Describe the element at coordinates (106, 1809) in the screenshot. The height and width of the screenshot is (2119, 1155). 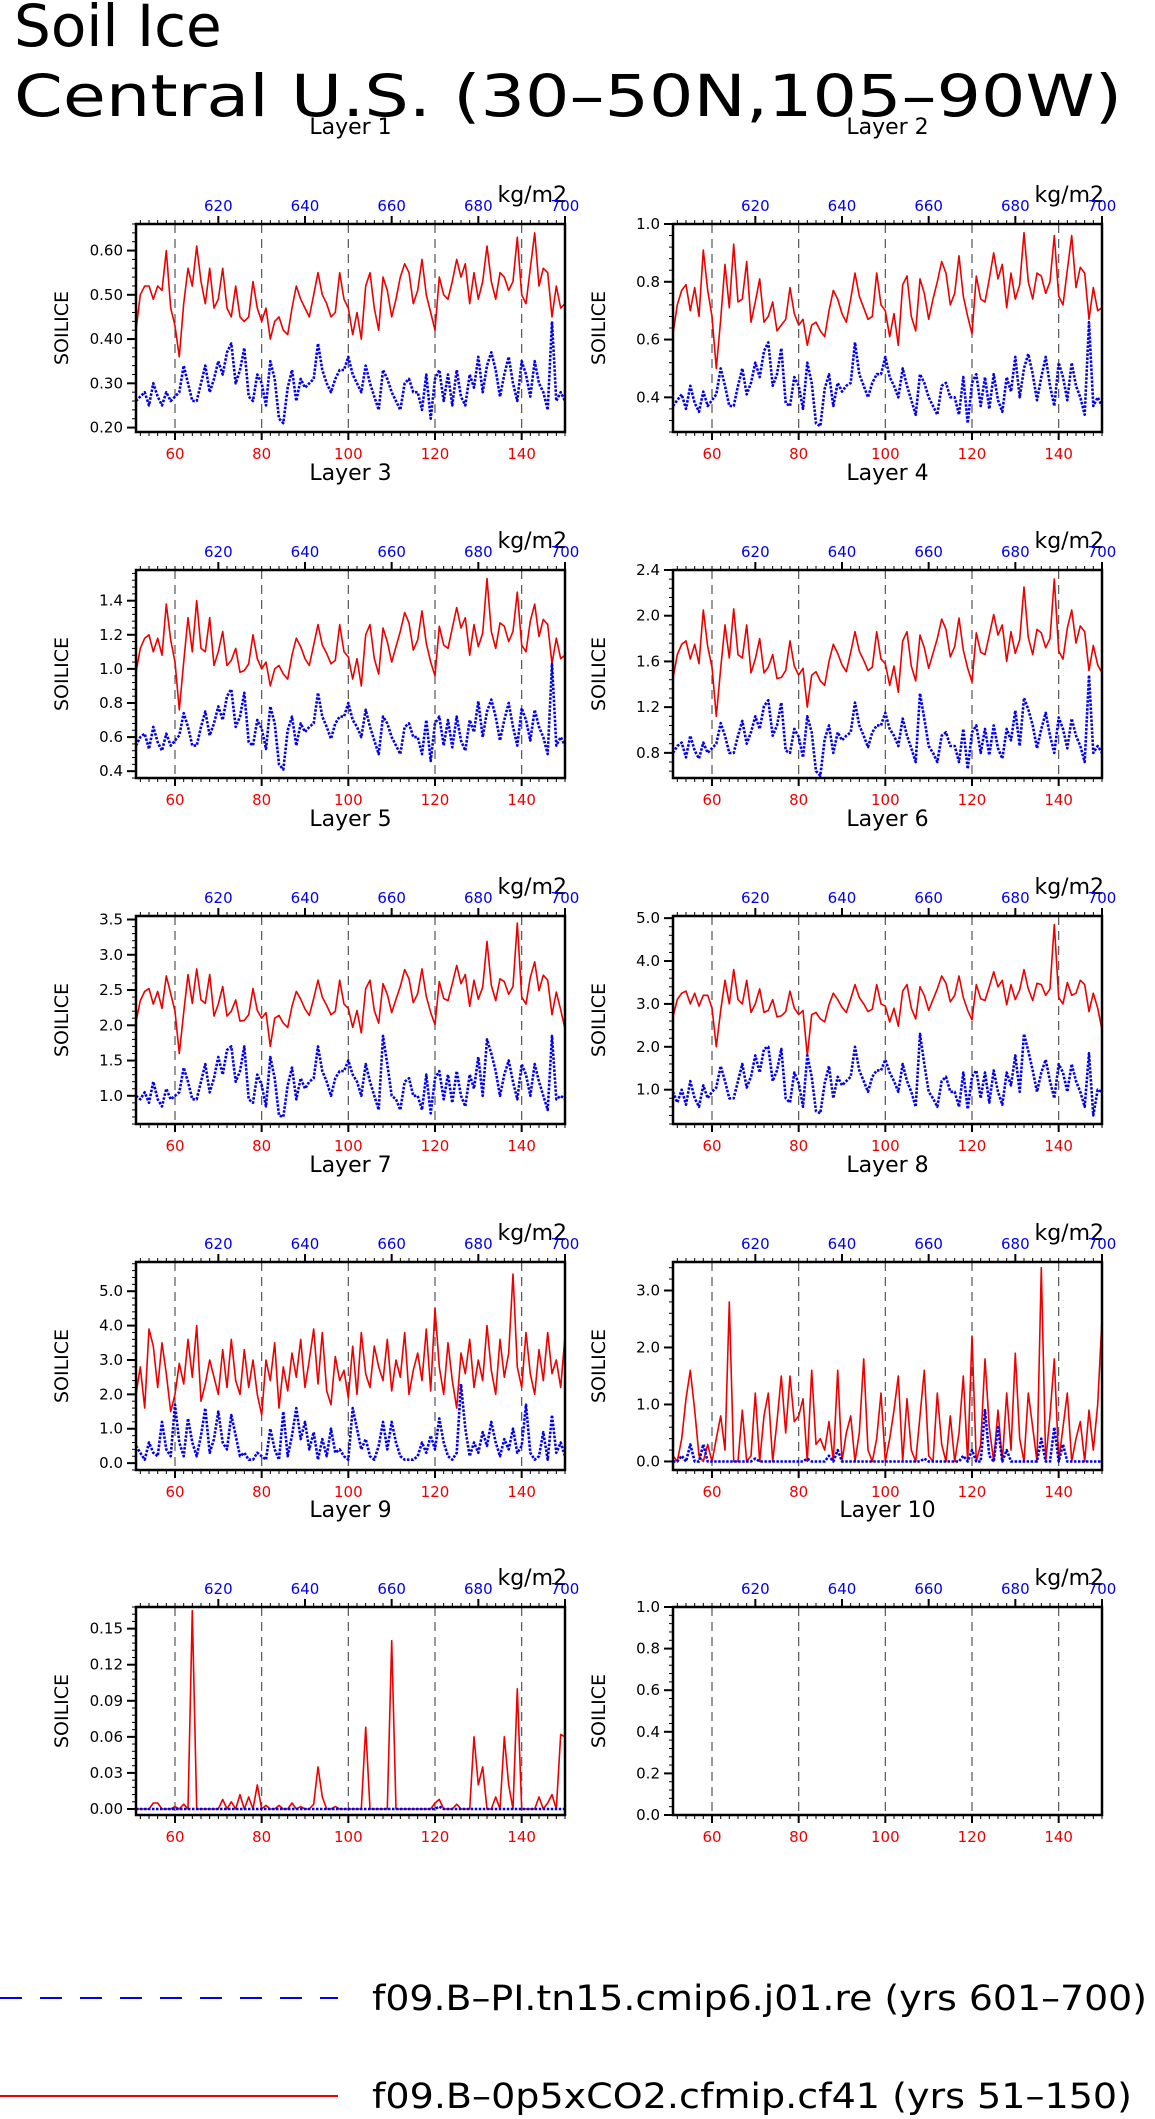
I see `y-tick-label: 0.00` at that location.